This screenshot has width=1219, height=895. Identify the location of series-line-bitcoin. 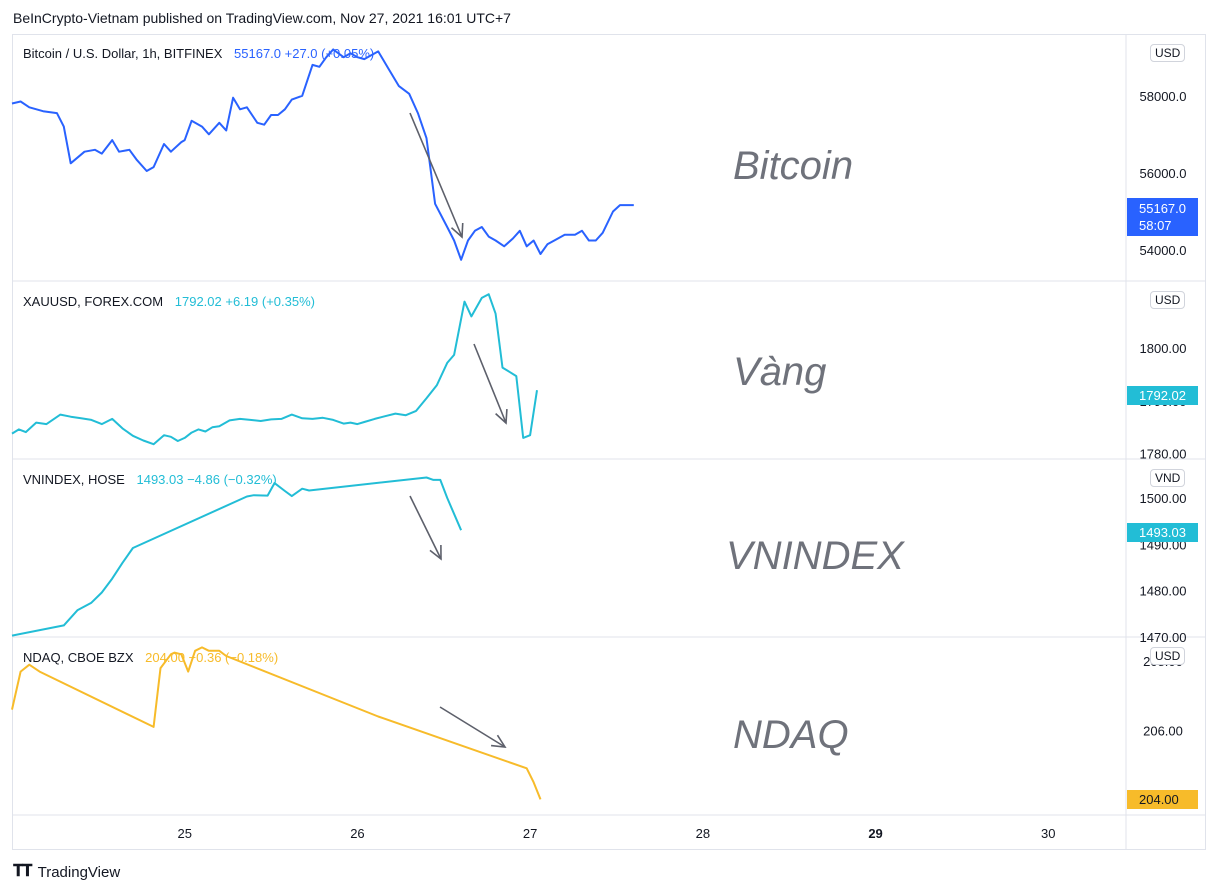
(322, 154).